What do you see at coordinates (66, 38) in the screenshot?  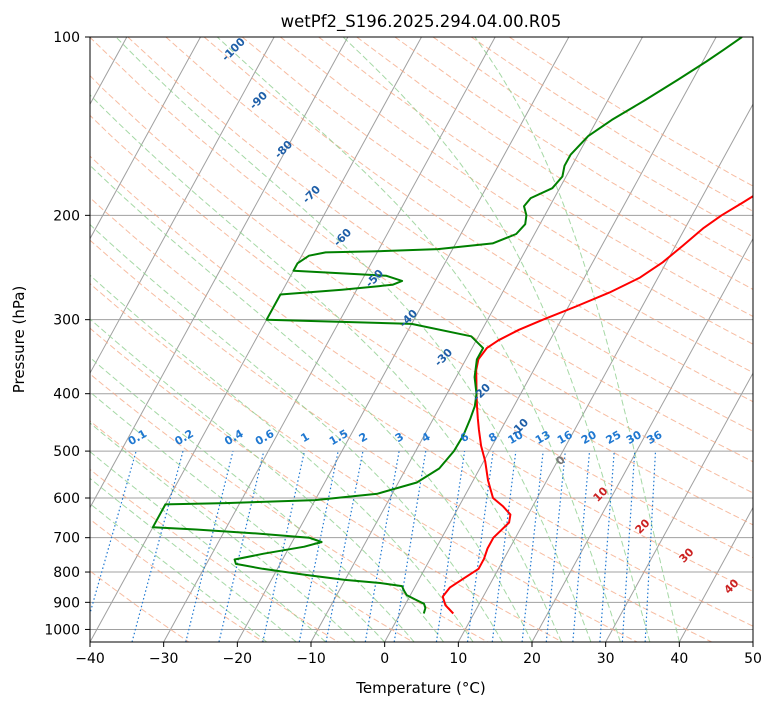 I see `y-tick-label: 100` at bounding box center [66, 38].